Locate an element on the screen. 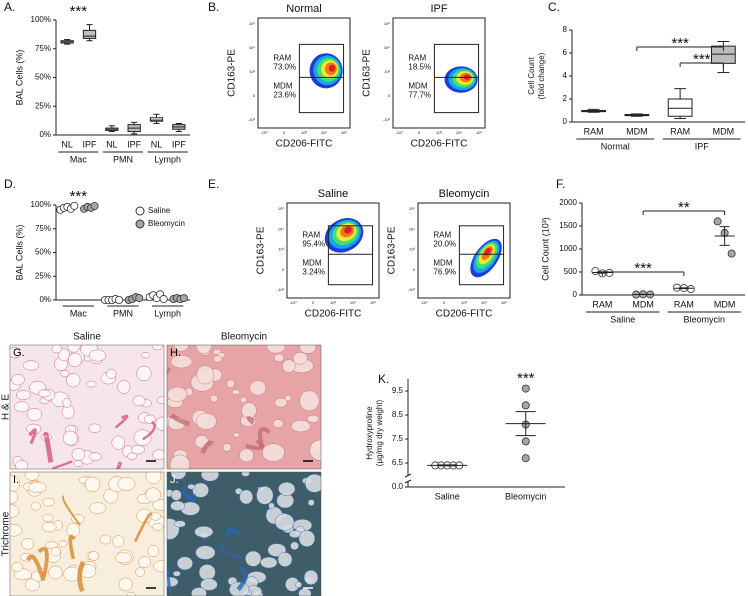  y-tick-label: 10⁴ is located at coordinates (412, 228).